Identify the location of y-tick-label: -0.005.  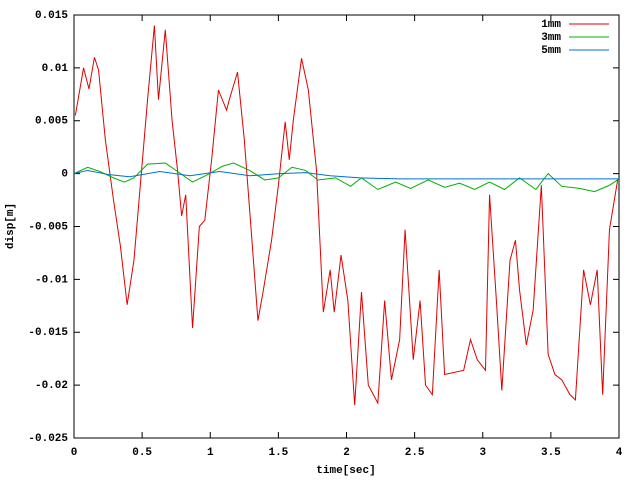
(48, 227).